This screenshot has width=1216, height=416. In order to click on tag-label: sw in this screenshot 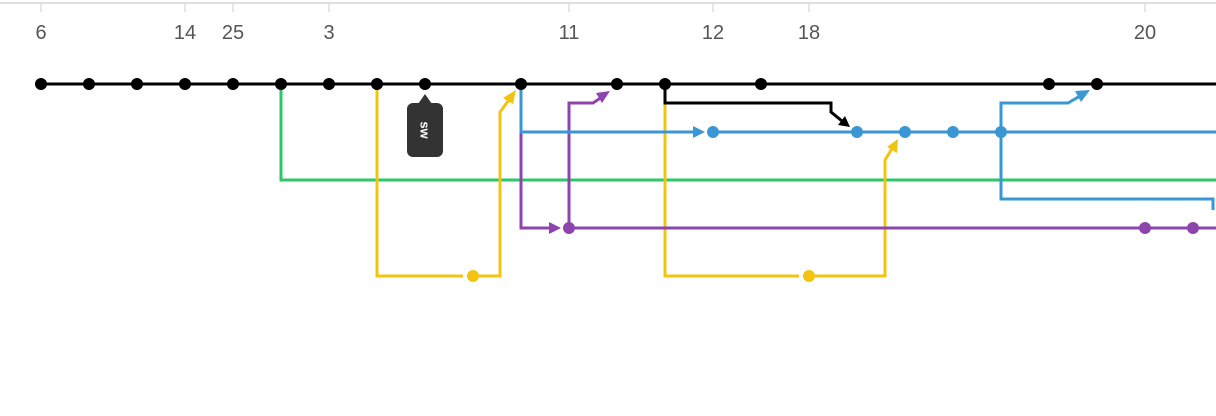, I will do `click(425, 125)`.